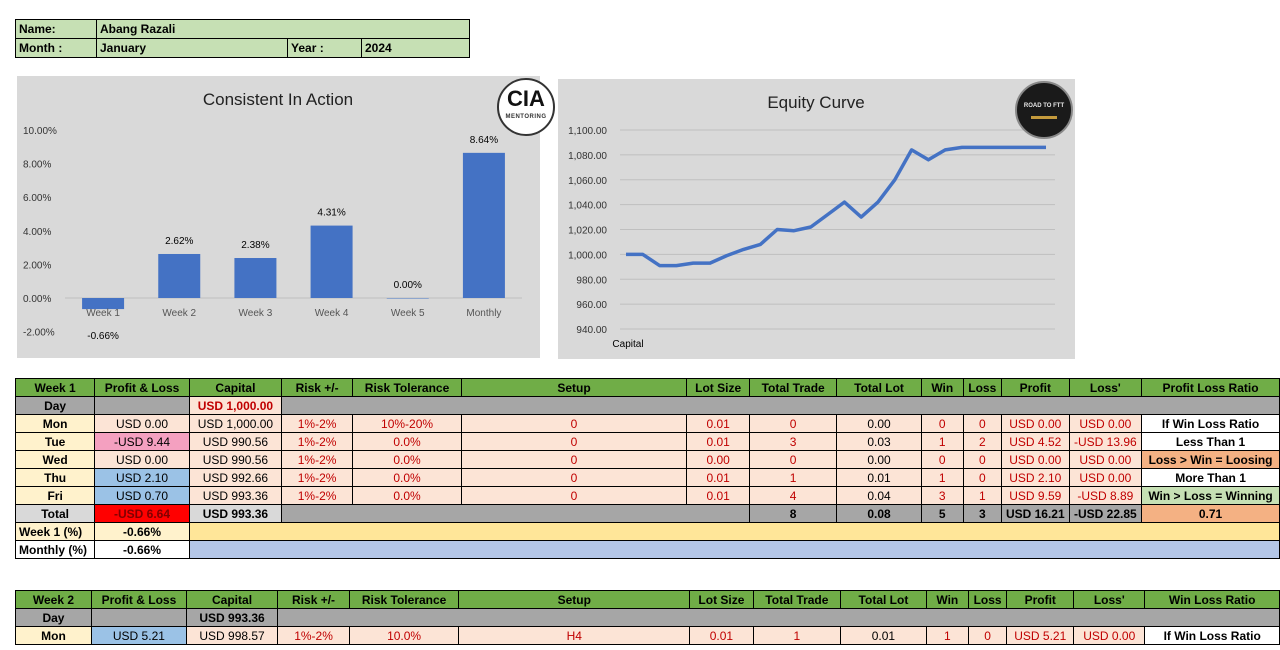  I want to click on name-value: Abang Razali, so click(283, 29).